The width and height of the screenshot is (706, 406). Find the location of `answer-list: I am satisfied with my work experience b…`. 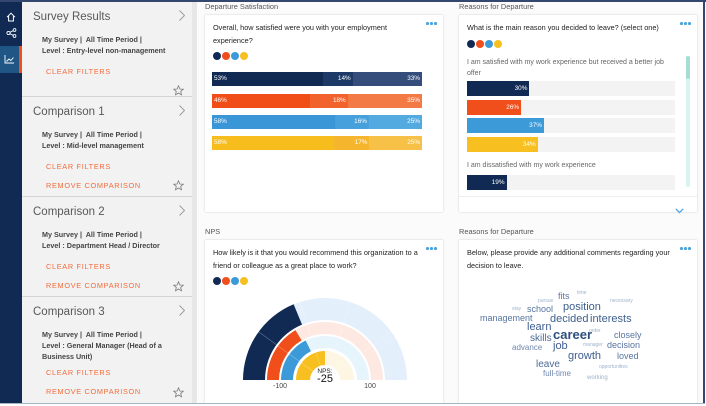

answer-list: I am satisfied with my work experience b… is located at coordinates (572, 123).